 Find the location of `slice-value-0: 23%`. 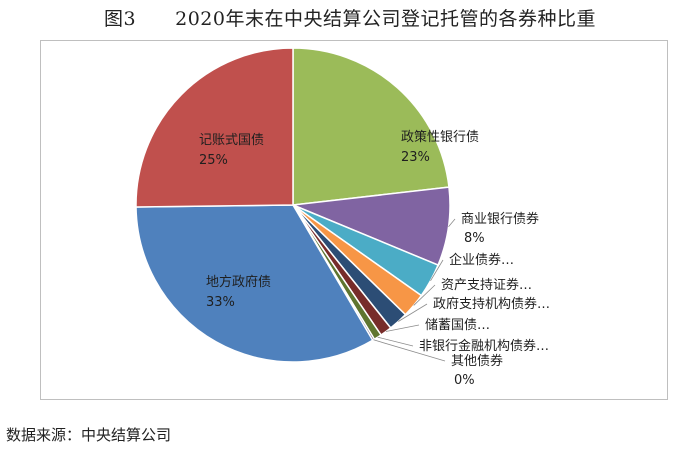

slice-value-0: 23% is located at coordinates (415, 157).